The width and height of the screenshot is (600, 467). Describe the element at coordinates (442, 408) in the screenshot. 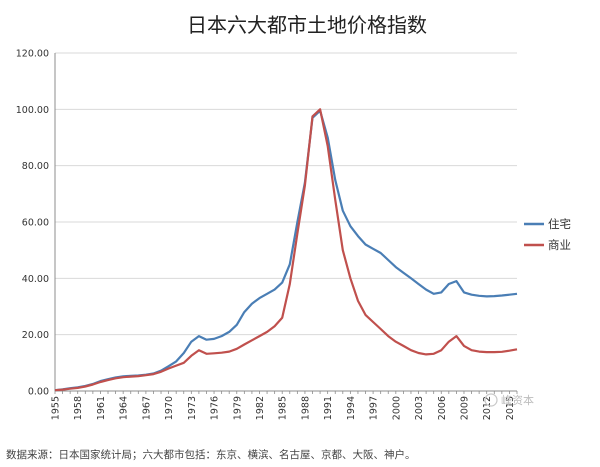

I see `x-tick-label: 2006` at that location.